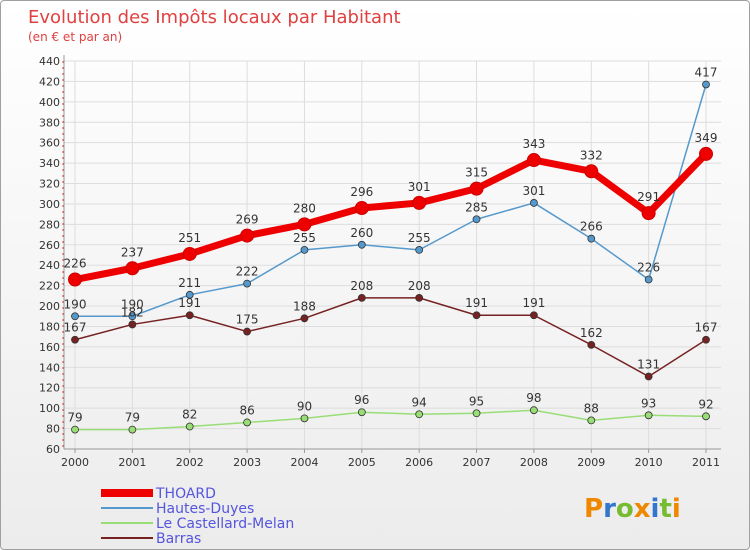 The image size is (750, 550). What do you see at coordinates (49, 61) in the screenshot?
I see `y-tick-label-440: 440` at bounding box center [49, 61].